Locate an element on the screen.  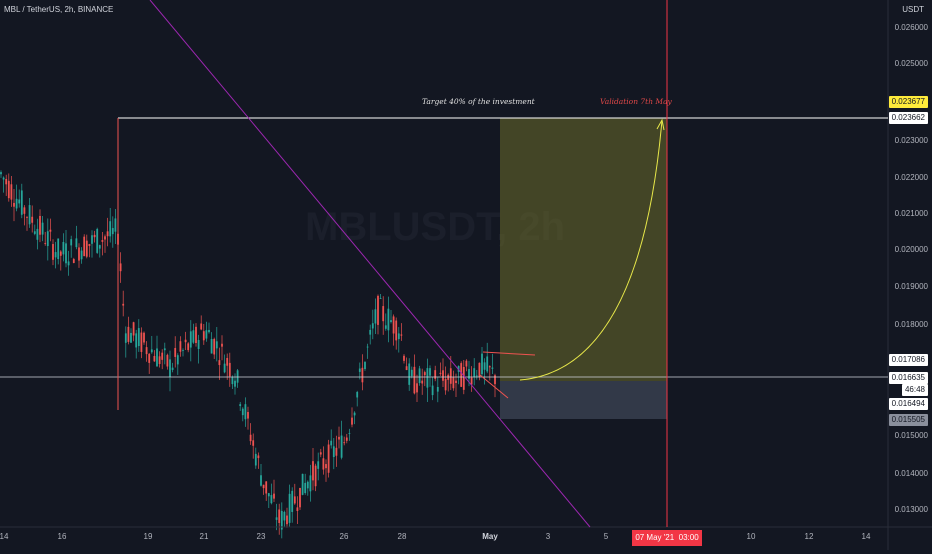
target-curve is located at coordinates (591, 250).